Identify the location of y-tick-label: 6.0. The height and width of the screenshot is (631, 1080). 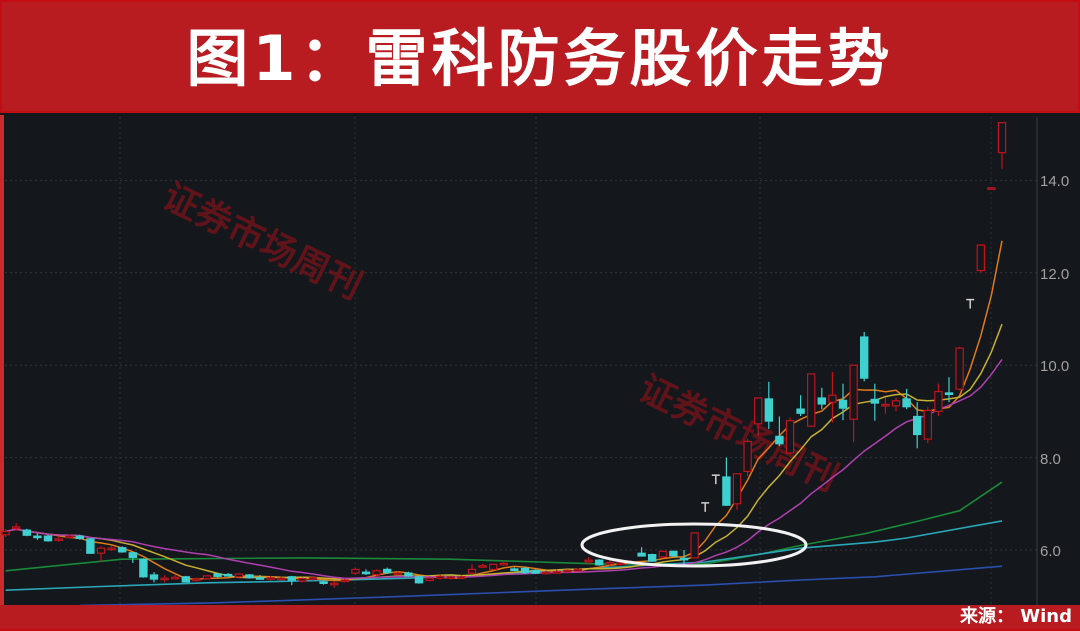
(1050, 551).